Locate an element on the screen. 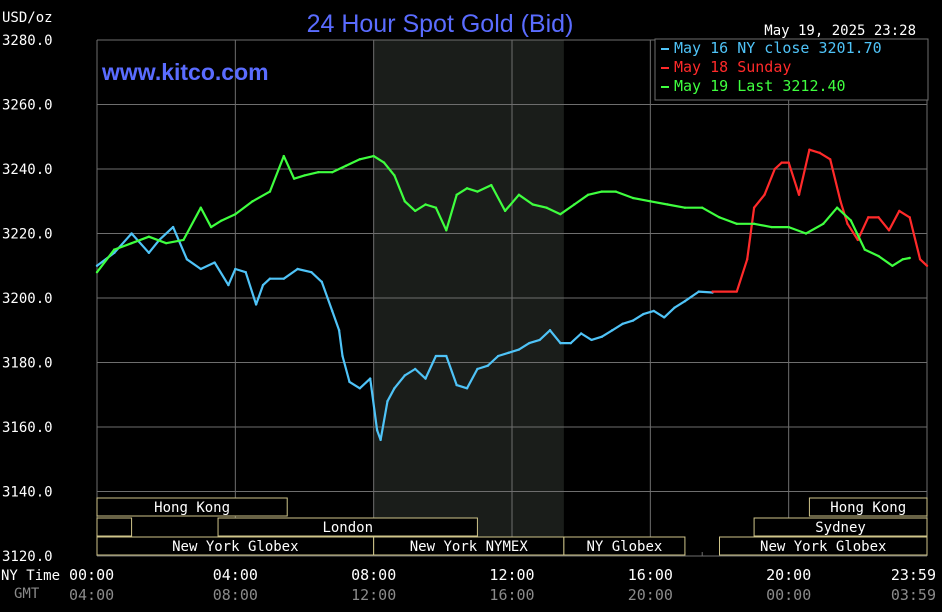 The image size is (942, 612). x-tick-label-gmt: 04:00 is located at coordinates (91, 595).